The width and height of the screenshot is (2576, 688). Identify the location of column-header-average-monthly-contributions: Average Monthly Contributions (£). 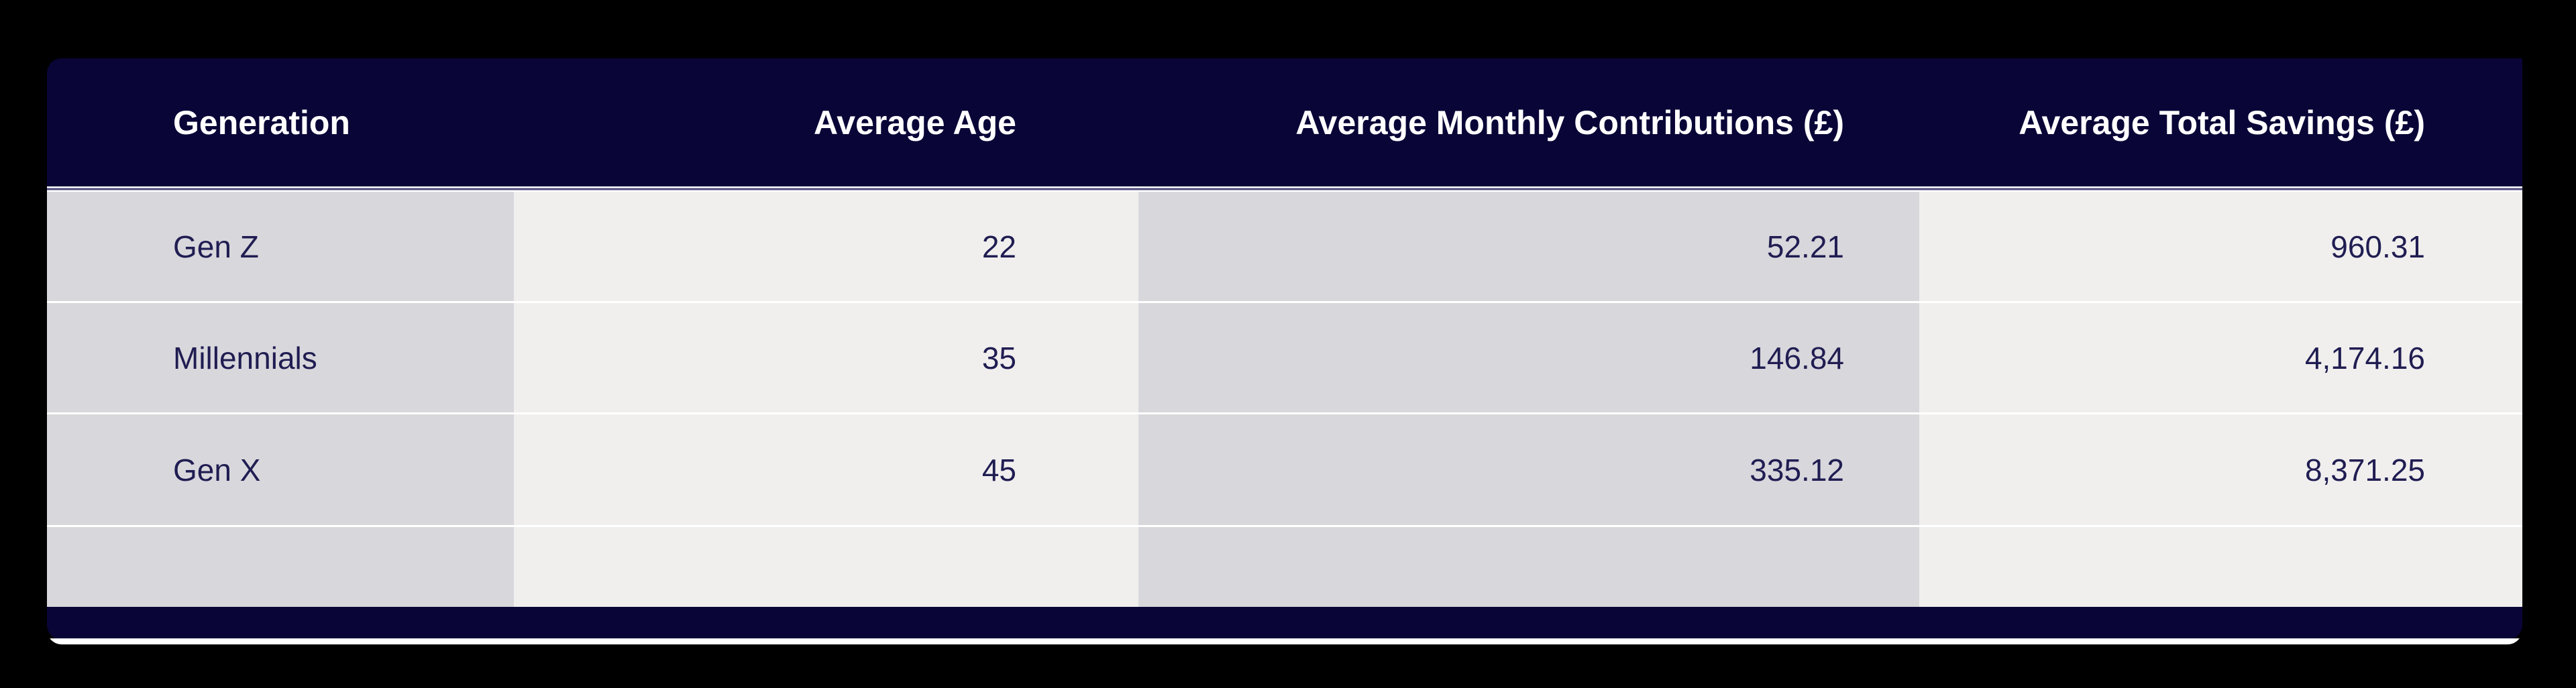
(1569, 122).